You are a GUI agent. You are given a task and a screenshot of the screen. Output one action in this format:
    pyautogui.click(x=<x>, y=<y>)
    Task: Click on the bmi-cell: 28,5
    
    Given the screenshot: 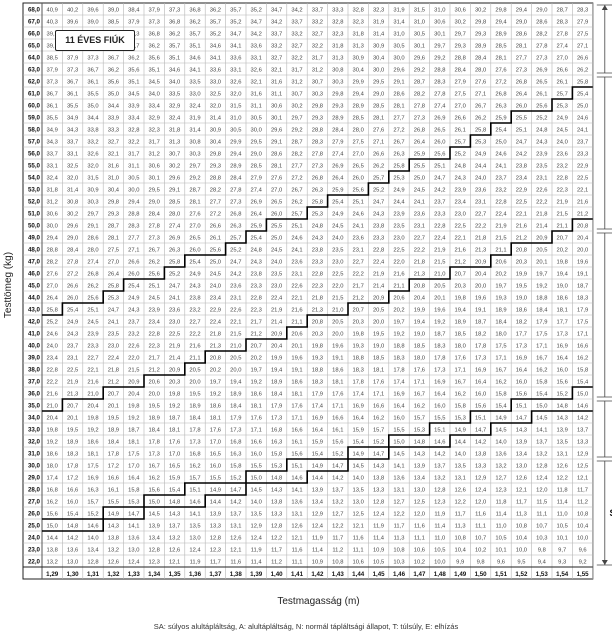 What is the action you would take?
    pyautogui.click(x=500, y=47)
    